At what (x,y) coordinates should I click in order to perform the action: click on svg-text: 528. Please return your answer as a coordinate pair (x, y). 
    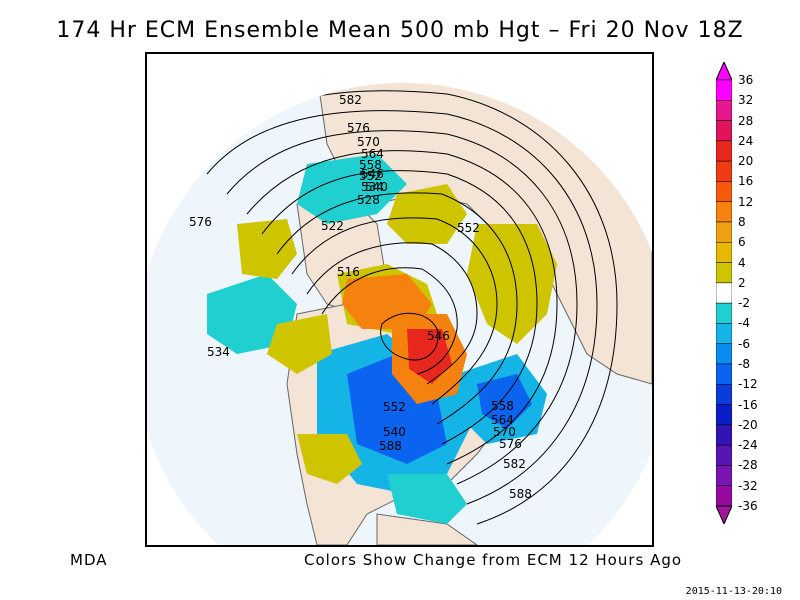
    Looking at the image, I should click on (368, 200).